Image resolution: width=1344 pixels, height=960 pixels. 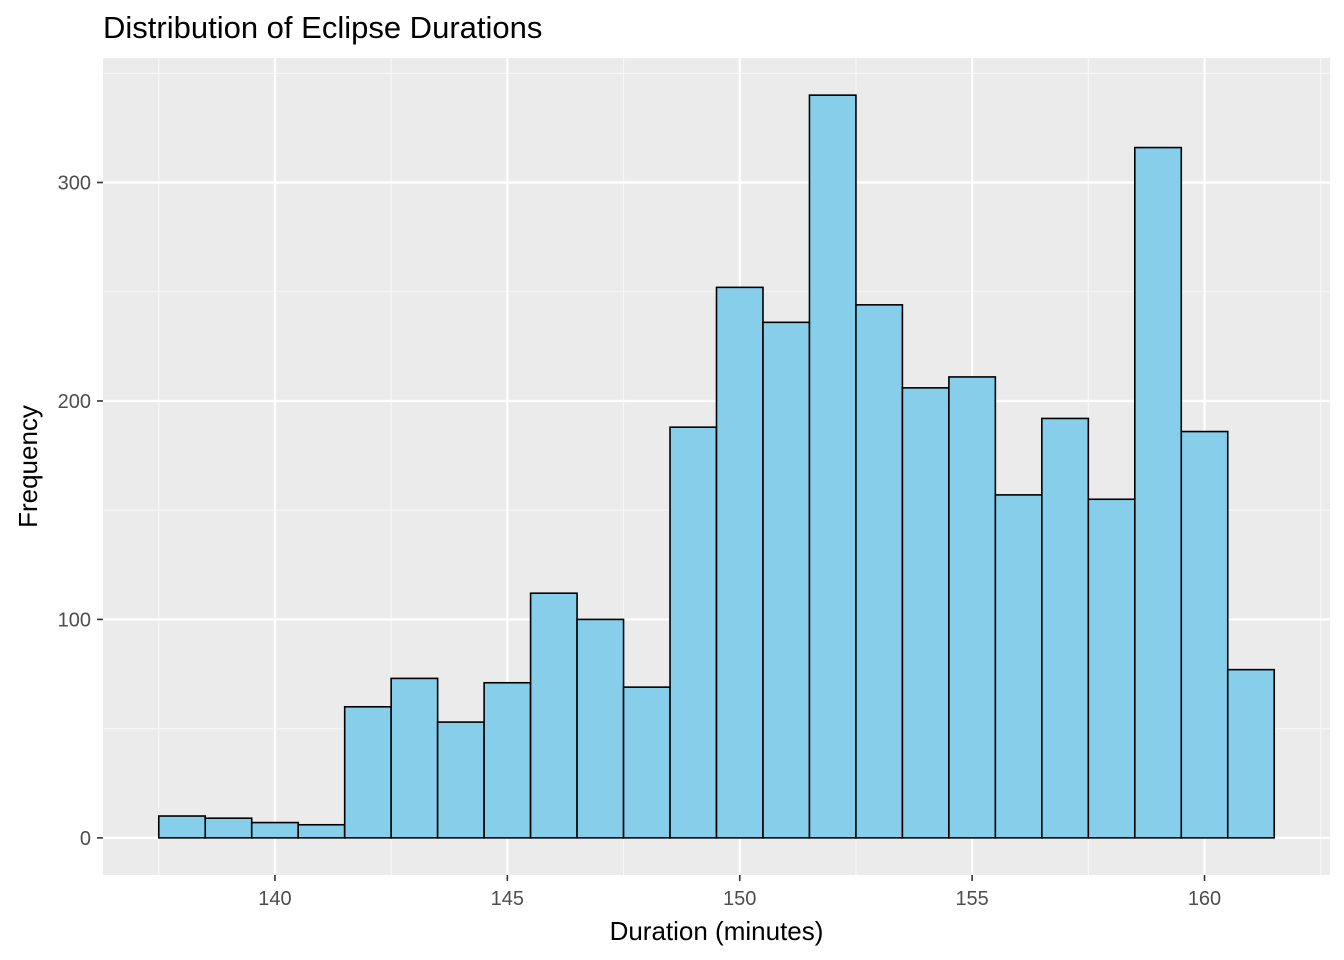 What do you see at coordinates (717, 931) in the screenshot?
I see `x-axis-title: Duration (minutes)` at bounding box center [717, 931].